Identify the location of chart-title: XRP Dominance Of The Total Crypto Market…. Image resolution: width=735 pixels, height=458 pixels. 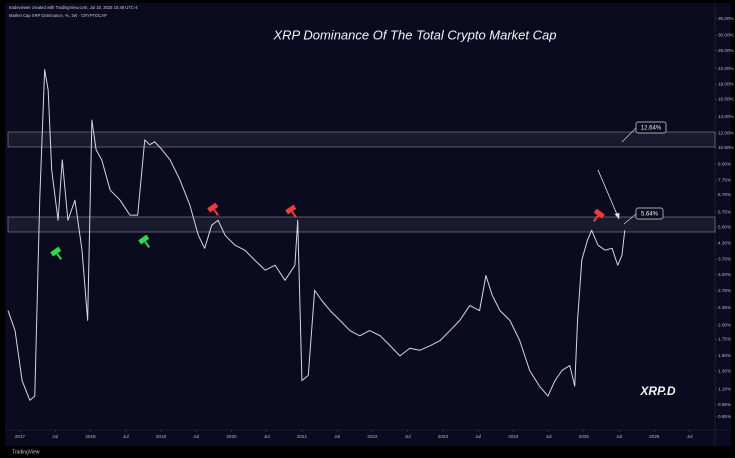
(415, 34).